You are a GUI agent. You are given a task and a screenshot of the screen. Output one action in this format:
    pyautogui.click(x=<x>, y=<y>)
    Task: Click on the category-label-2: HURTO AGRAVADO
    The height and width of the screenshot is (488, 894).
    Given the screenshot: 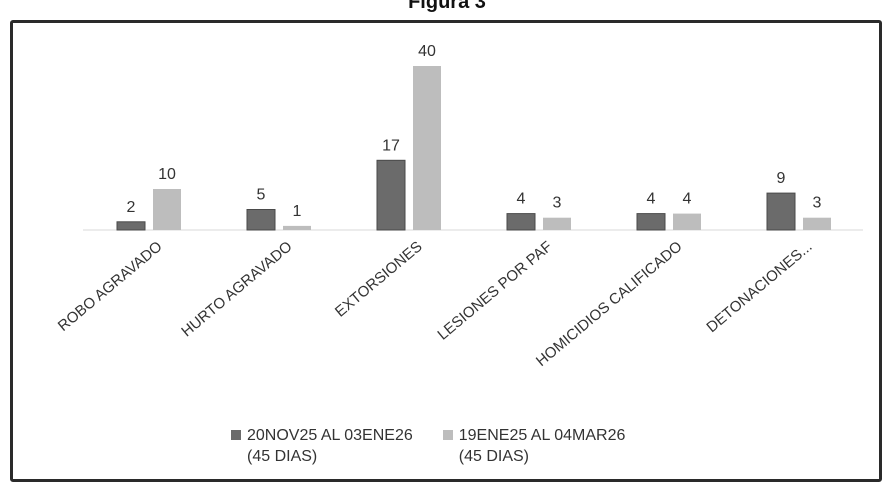 What is the action you would take?
    pyautogui.click(x=236, y=289)
    